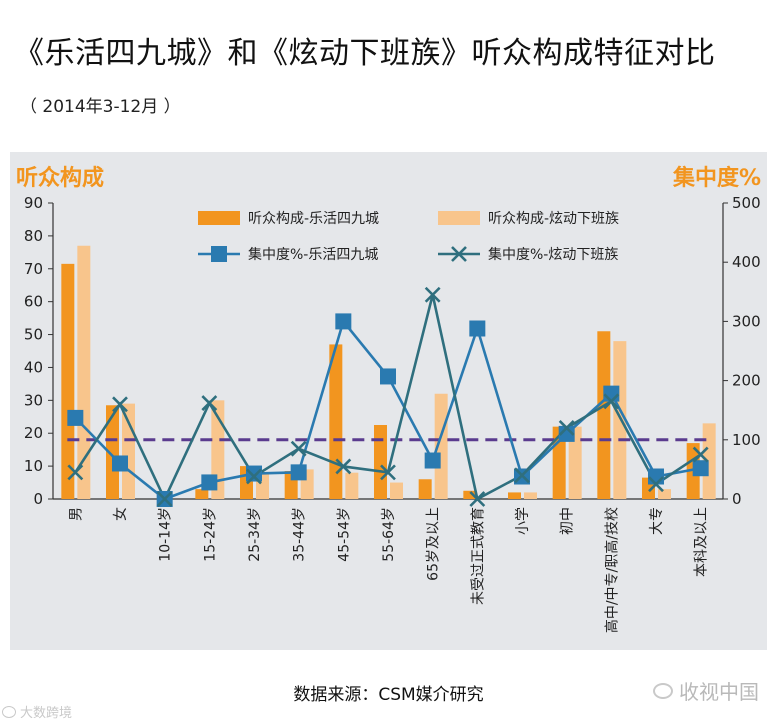 The height and width of the screenshot is (727, 777). What do you see at coordinates (33, 400) in the screenshot?
I see `left-tick-label: 30` at bounding box center [33, 400].